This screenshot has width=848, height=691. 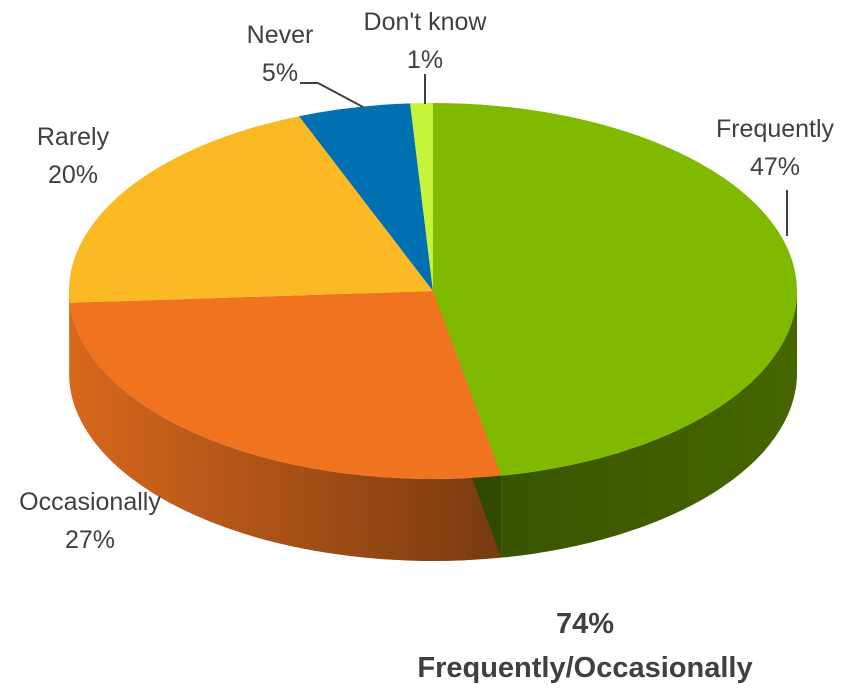 I want to click on leader-lines, so click(x=544, y=155).